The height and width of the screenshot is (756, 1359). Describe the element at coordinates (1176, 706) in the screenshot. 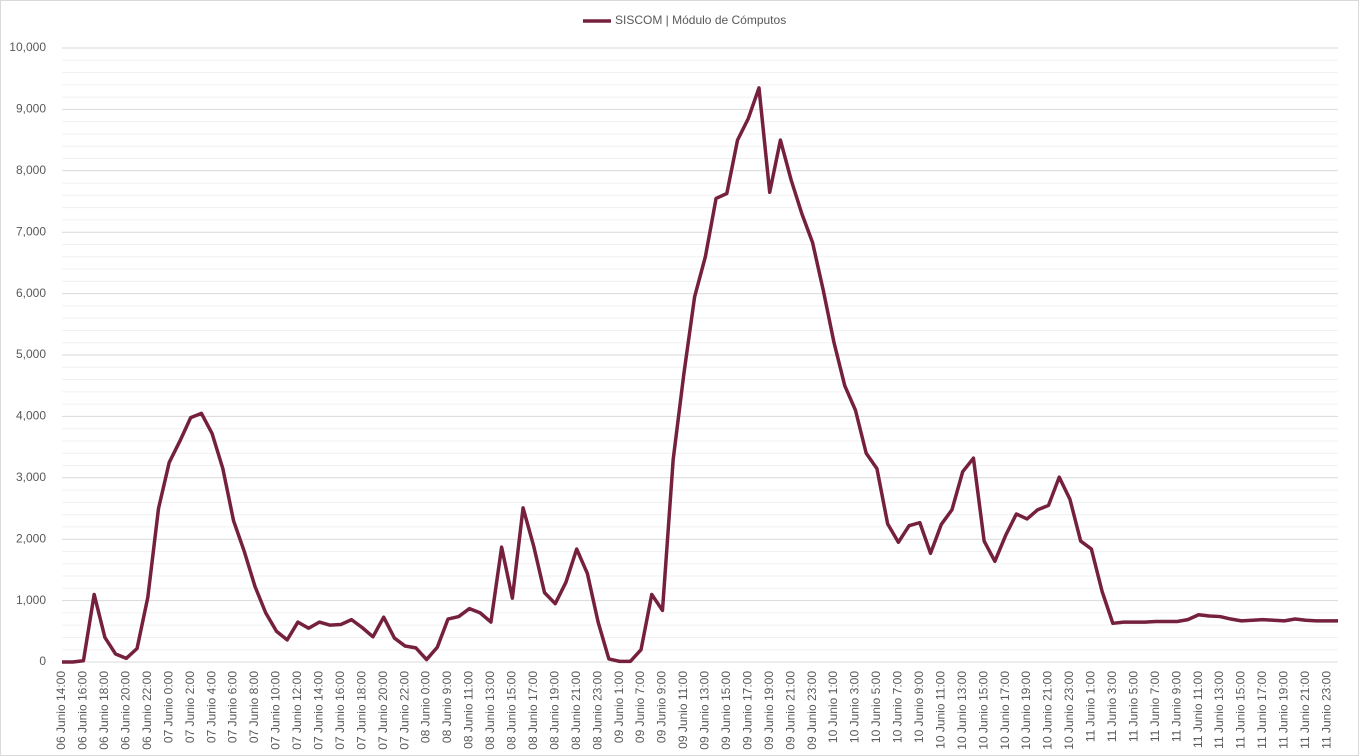

I see `x-tick-label: 11 Junio 9:00` at that location.